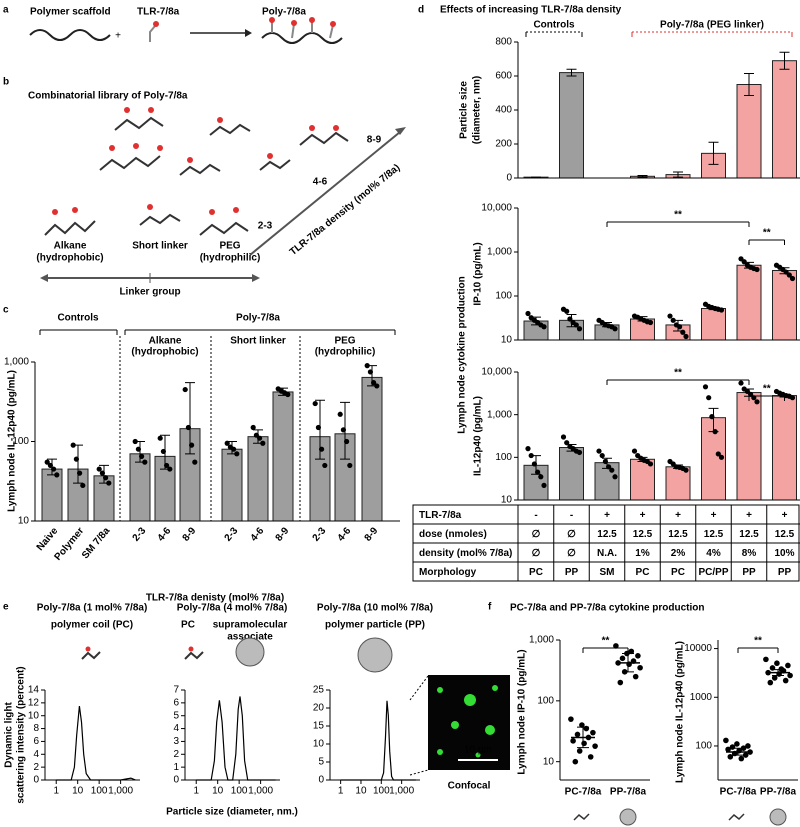 This screenshot has height=827, width=800. Describe the element at coordinates (448, 572) in the screenshot. I see `table-cell: Morphology` at that location.